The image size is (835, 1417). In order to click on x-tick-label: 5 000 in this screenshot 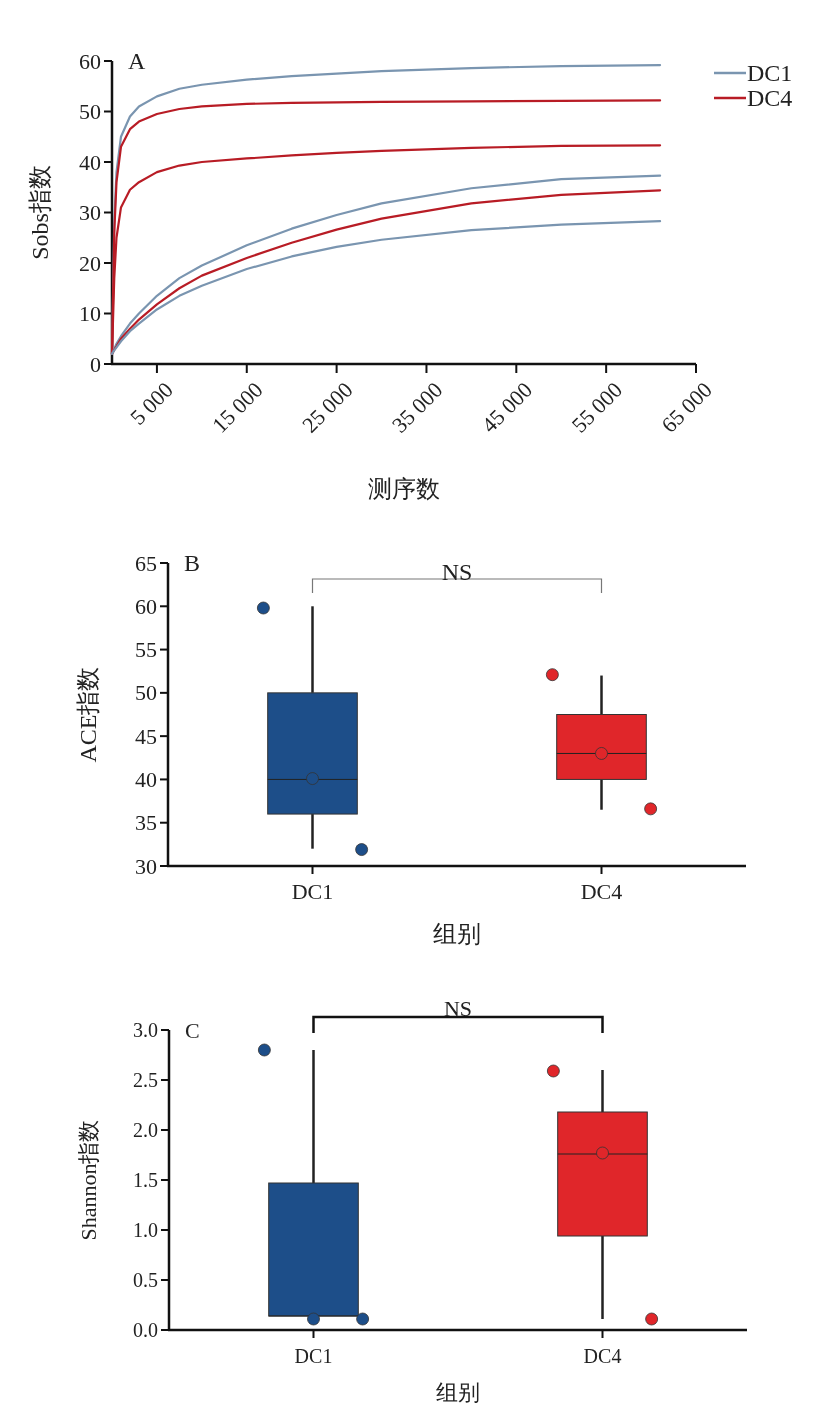, I will do `click(151, 403)`.